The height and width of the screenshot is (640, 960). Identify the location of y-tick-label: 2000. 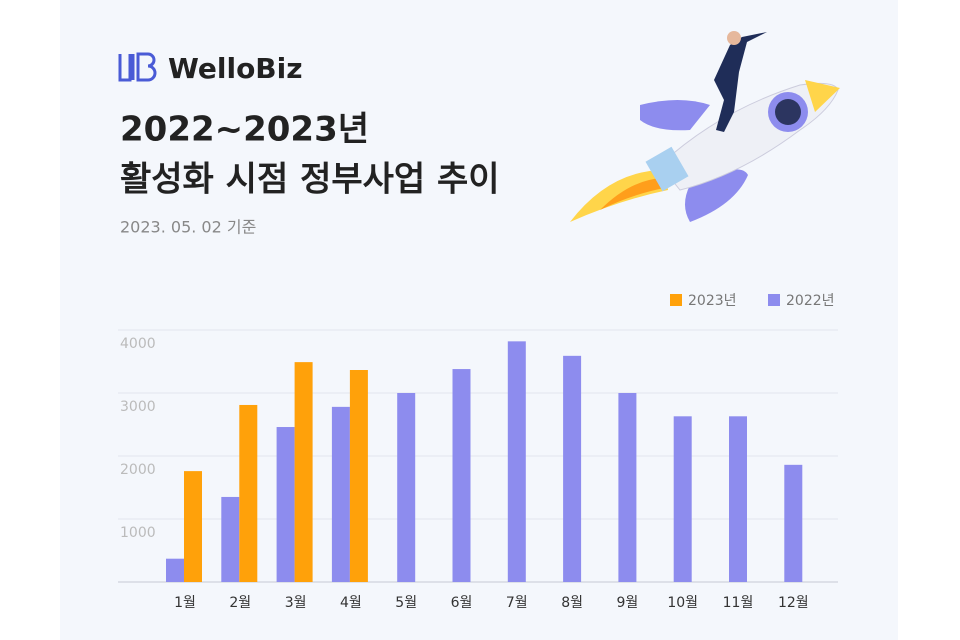
(138, 470).